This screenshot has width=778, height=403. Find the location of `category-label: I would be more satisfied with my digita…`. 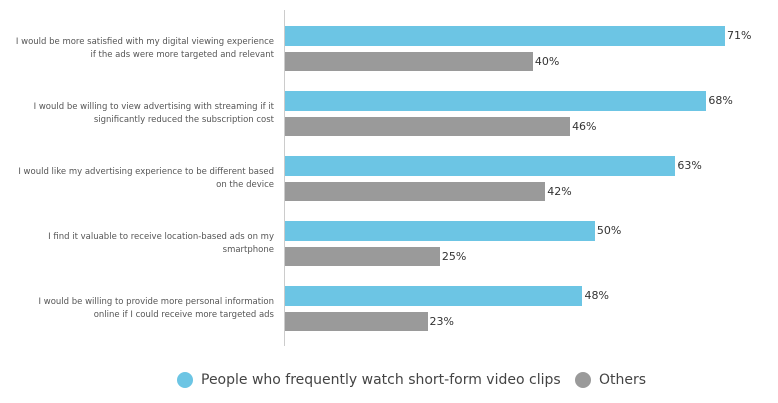

category-label: I would be more satisfied with my digita… is located at coordinates (144, 48).